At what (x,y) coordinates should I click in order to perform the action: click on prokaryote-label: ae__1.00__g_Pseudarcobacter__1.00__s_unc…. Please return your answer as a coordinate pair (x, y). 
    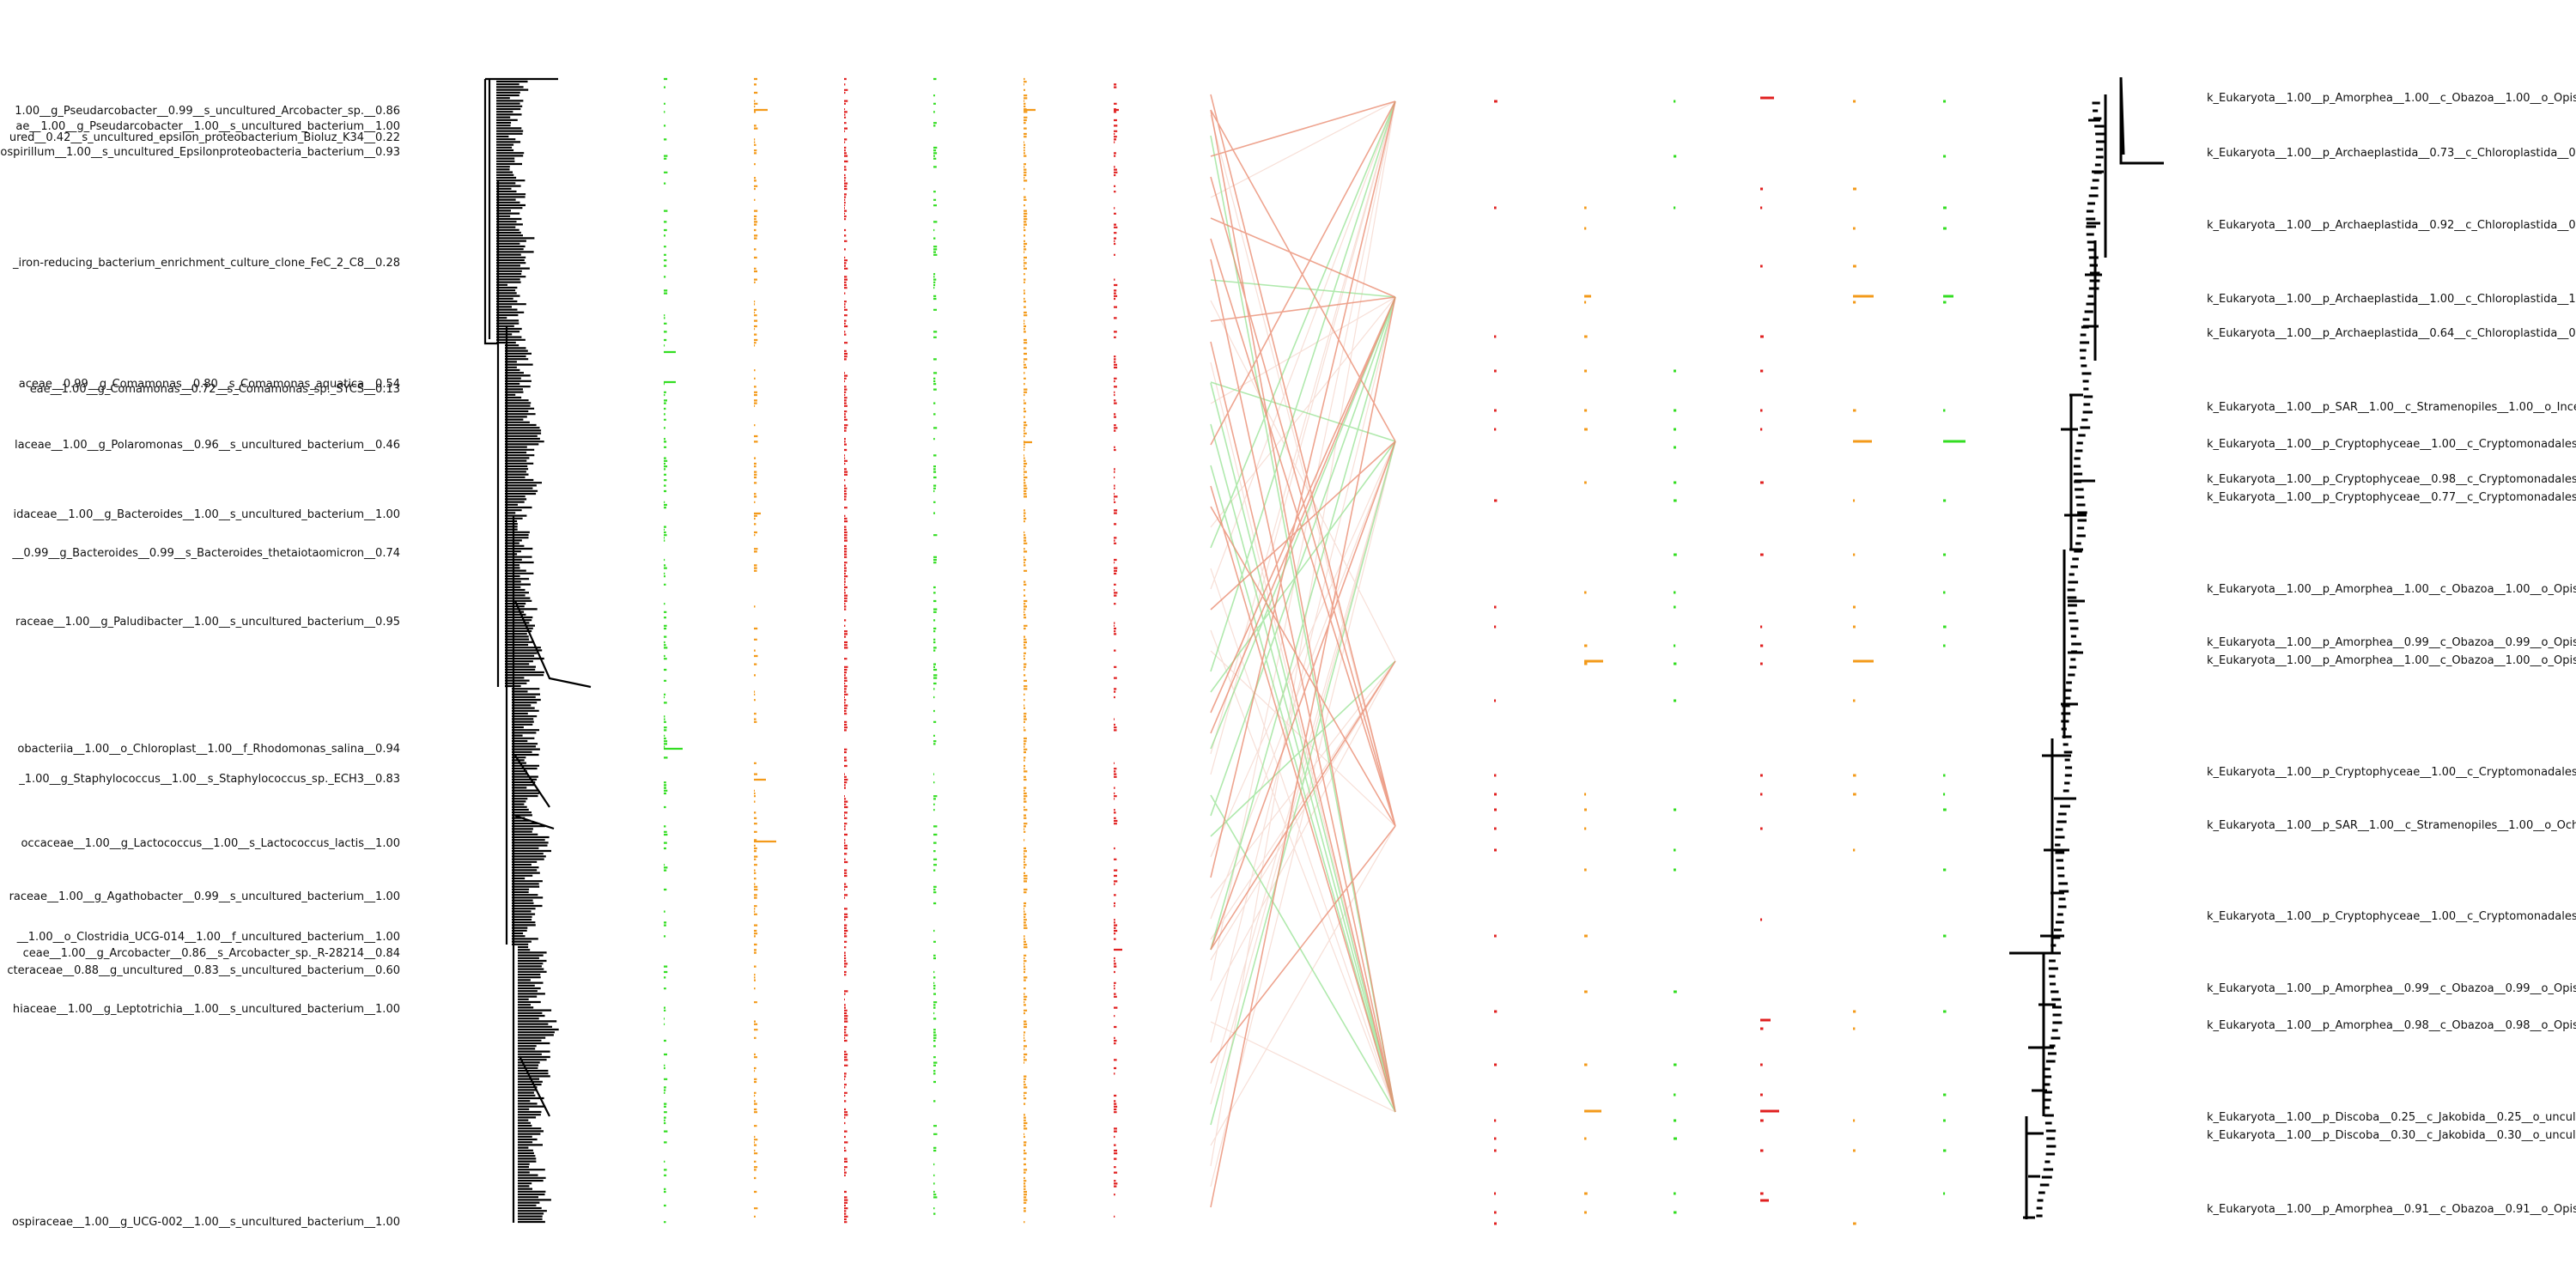
    Looking at the image, I should click on (207, 127).